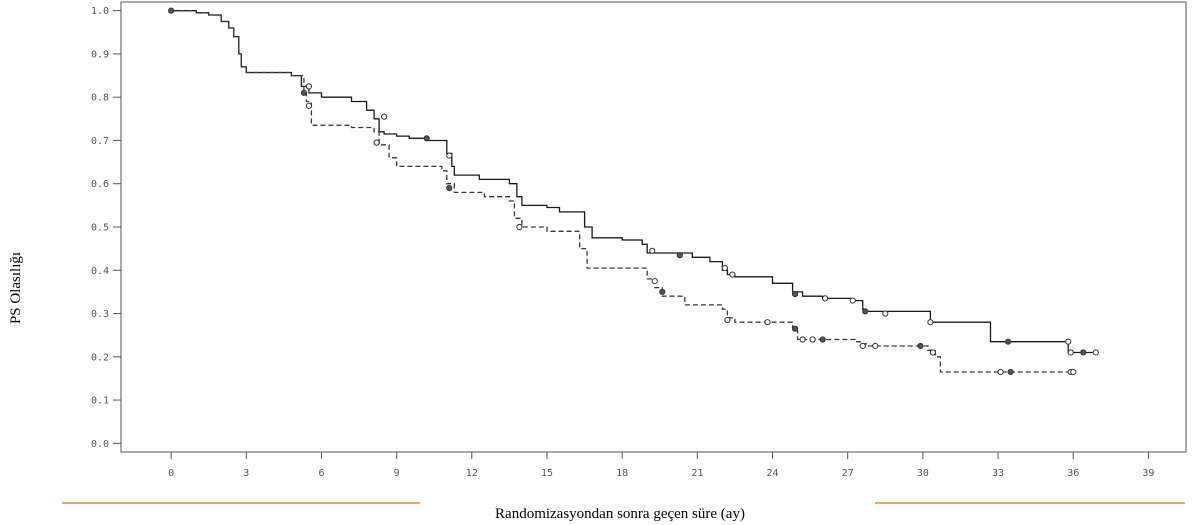 The height and width of the screenshot is (525, 1195). What do you see at coordinates (472, 473) in the screenshot?
I see `x-tick-label-4: 12` at bounding box center [472, 473].